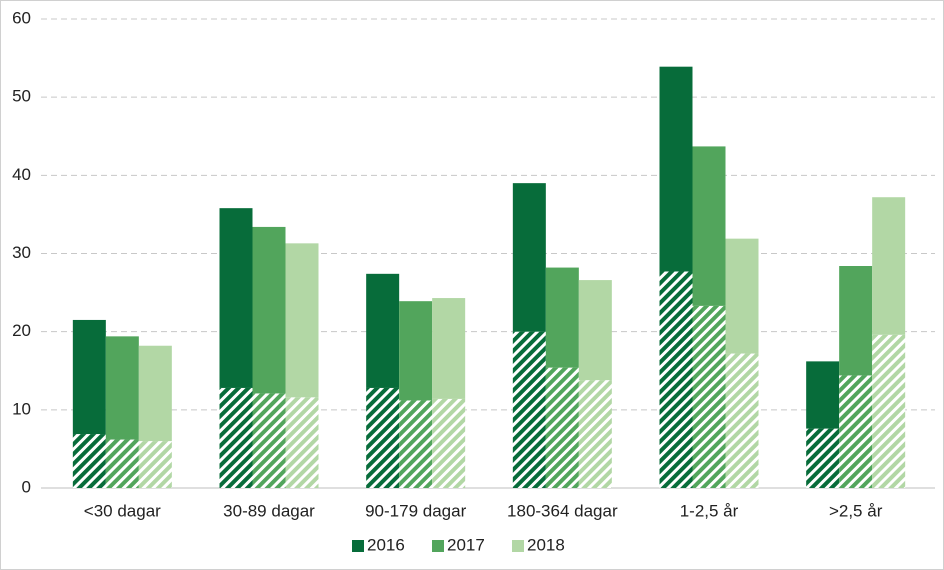 The width and height of the screenshot is (944, 570). I want to click on legend-label: 2018, so click(546, 544).